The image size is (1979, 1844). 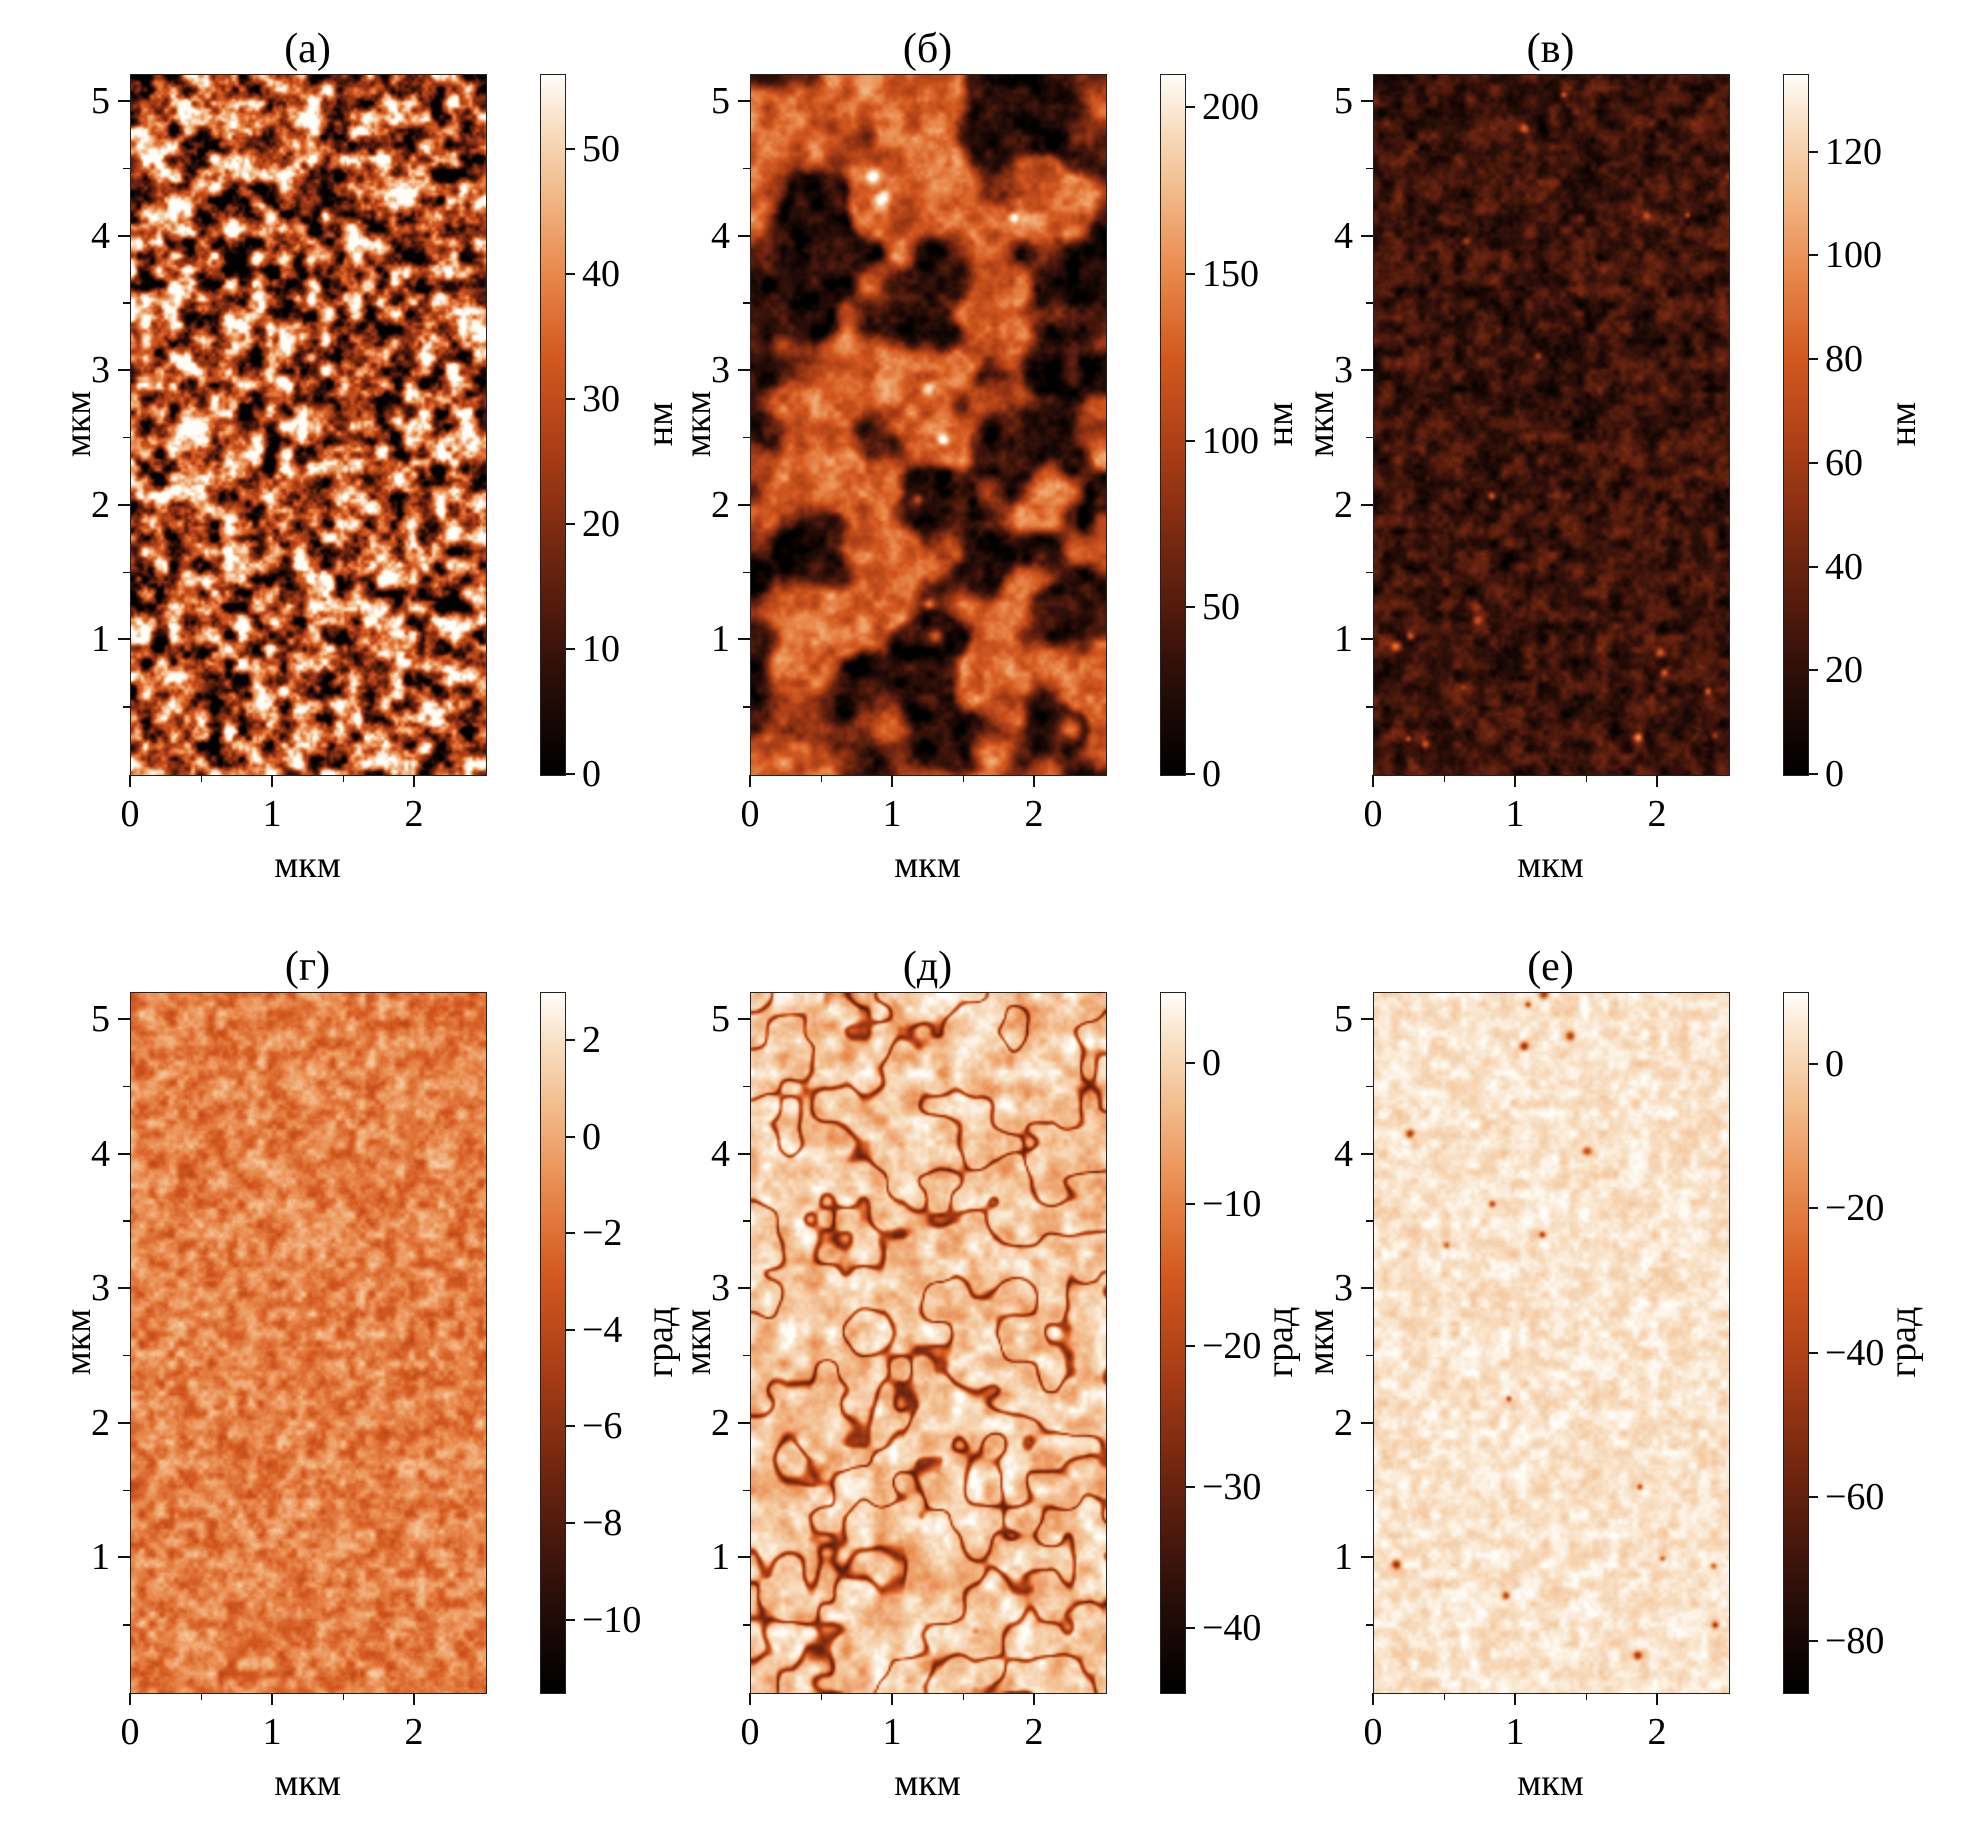 What do you see at coordinates (307, 967) in the screenshot?
I see `panel-title: (г)` at bounding box center [307, 967].